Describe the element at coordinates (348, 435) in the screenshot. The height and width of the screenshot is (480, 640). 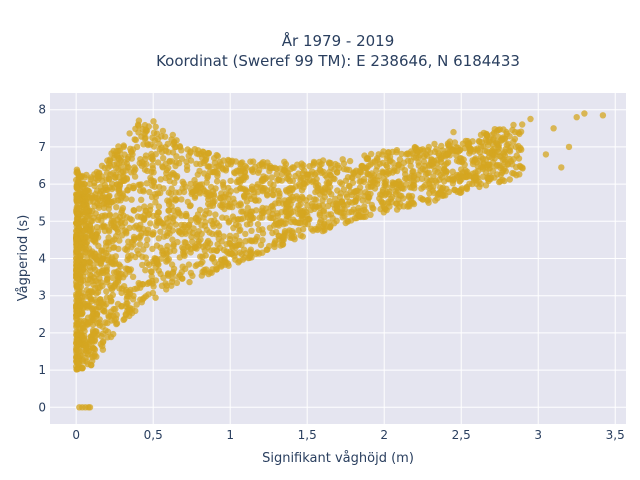
I see `x-tick-labels: 0 0,5 1 1,5 2 2,5 3 3,5` at that location.